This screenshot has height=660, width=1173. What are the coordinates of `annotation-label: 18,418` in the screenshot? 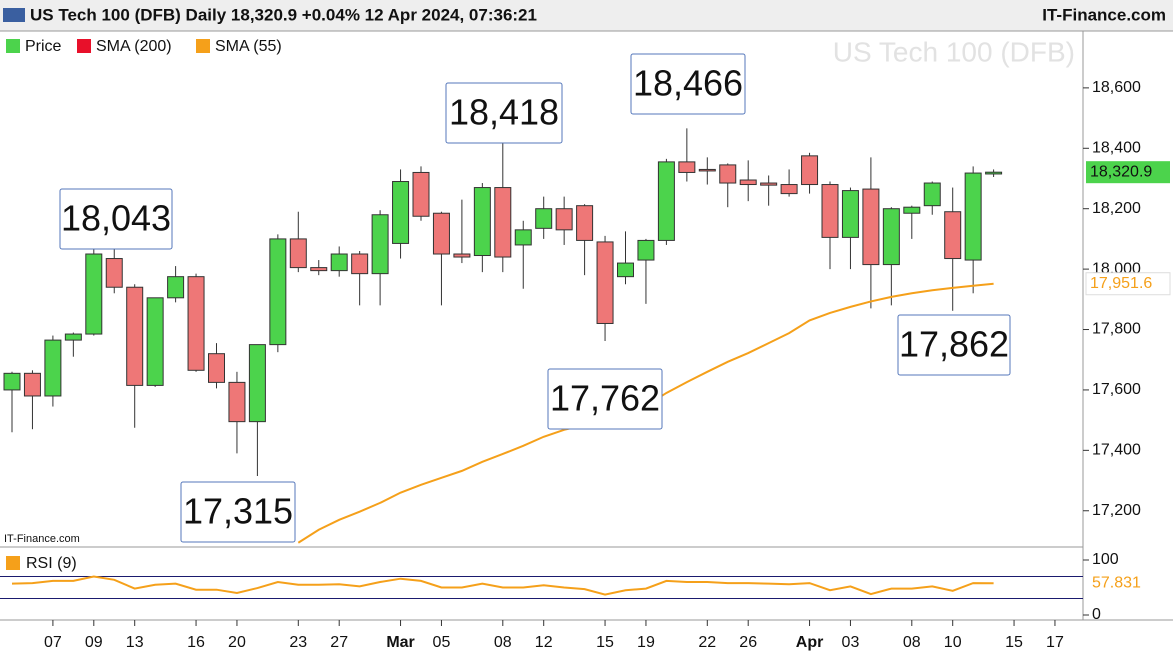 It's located at (504, 112).